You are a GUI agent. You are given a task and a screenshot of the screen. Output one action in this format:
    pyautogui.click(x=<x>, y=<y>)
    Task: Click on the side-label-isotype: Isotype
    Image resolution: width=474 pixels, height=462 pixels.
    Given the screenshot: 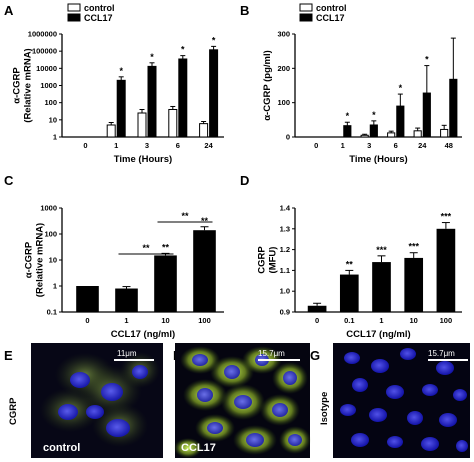 What is the action you would take?
    pyautogui.click(x=324, y=408)
    